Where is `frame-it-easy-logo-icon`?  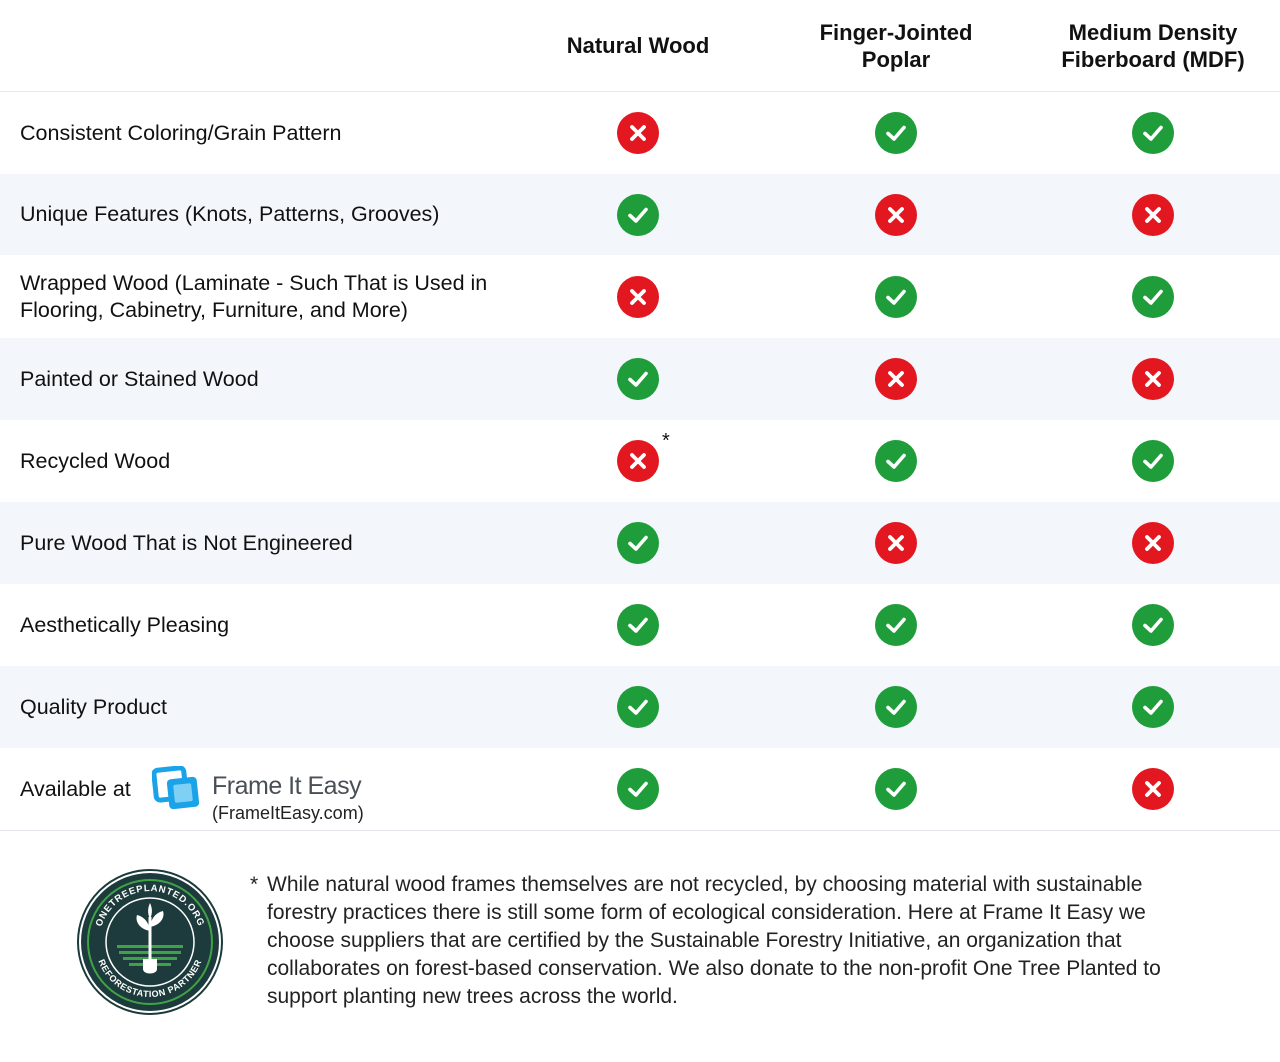
frame-it-easy-logo-icon is located at coordinates (176, 788).